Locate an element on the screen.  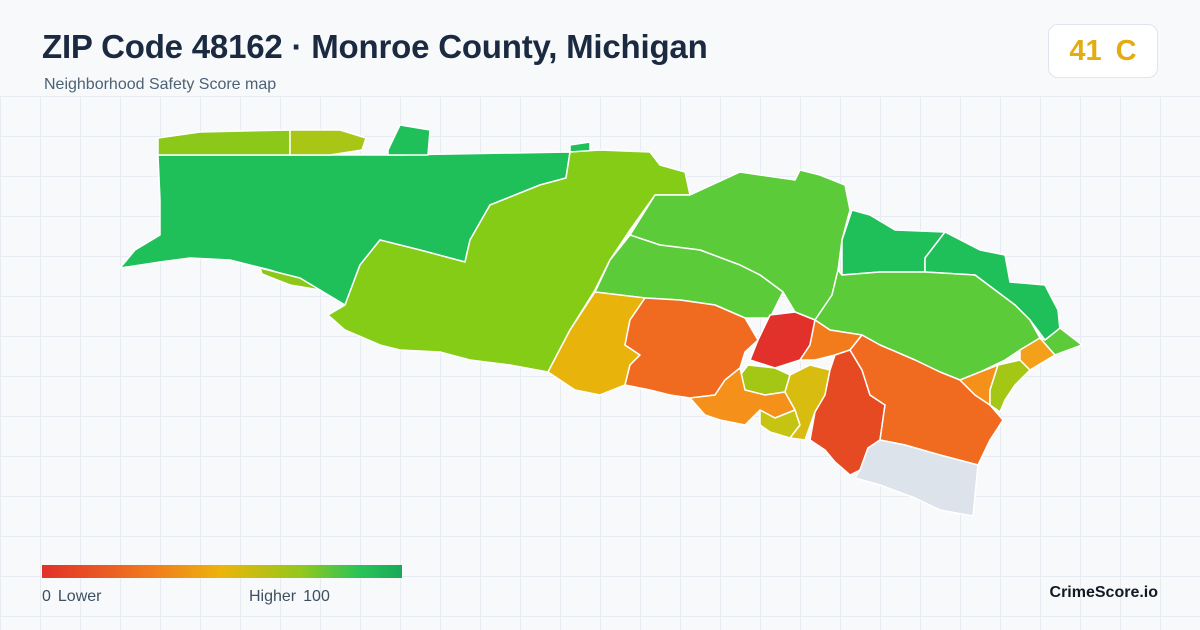
score-value: 41 is located at coordinates (1085, 50).